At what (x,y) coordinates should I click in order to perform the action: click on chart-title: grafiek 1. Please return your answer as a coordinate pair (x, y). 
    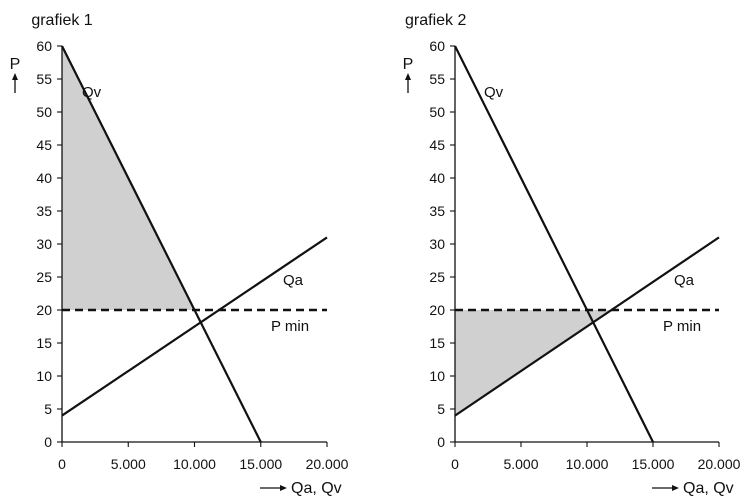
    Looking at the image, I should click on (61, 20).